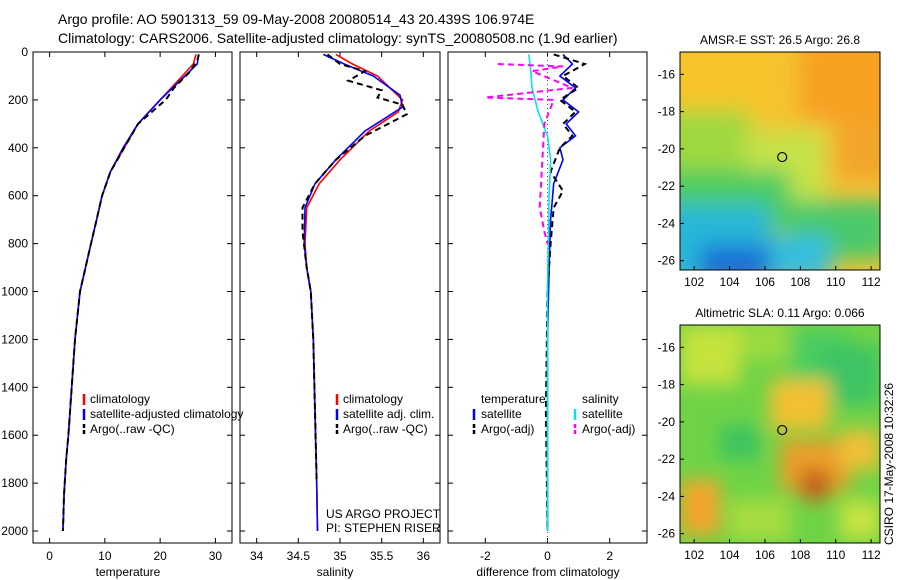 The image size is (900, 580). I want to click on difference-profile-series-temperature-satellite, so click(563, 292).